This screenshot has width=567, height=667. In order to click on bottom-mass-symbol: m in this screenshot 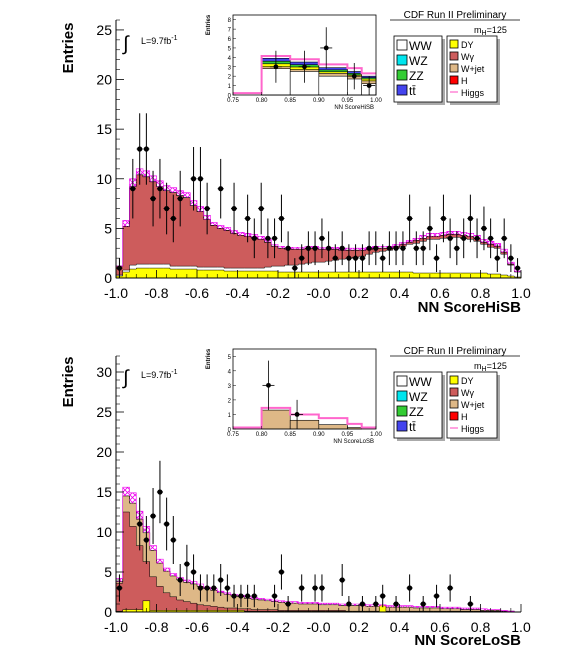, I will do `click(478, 366)`.